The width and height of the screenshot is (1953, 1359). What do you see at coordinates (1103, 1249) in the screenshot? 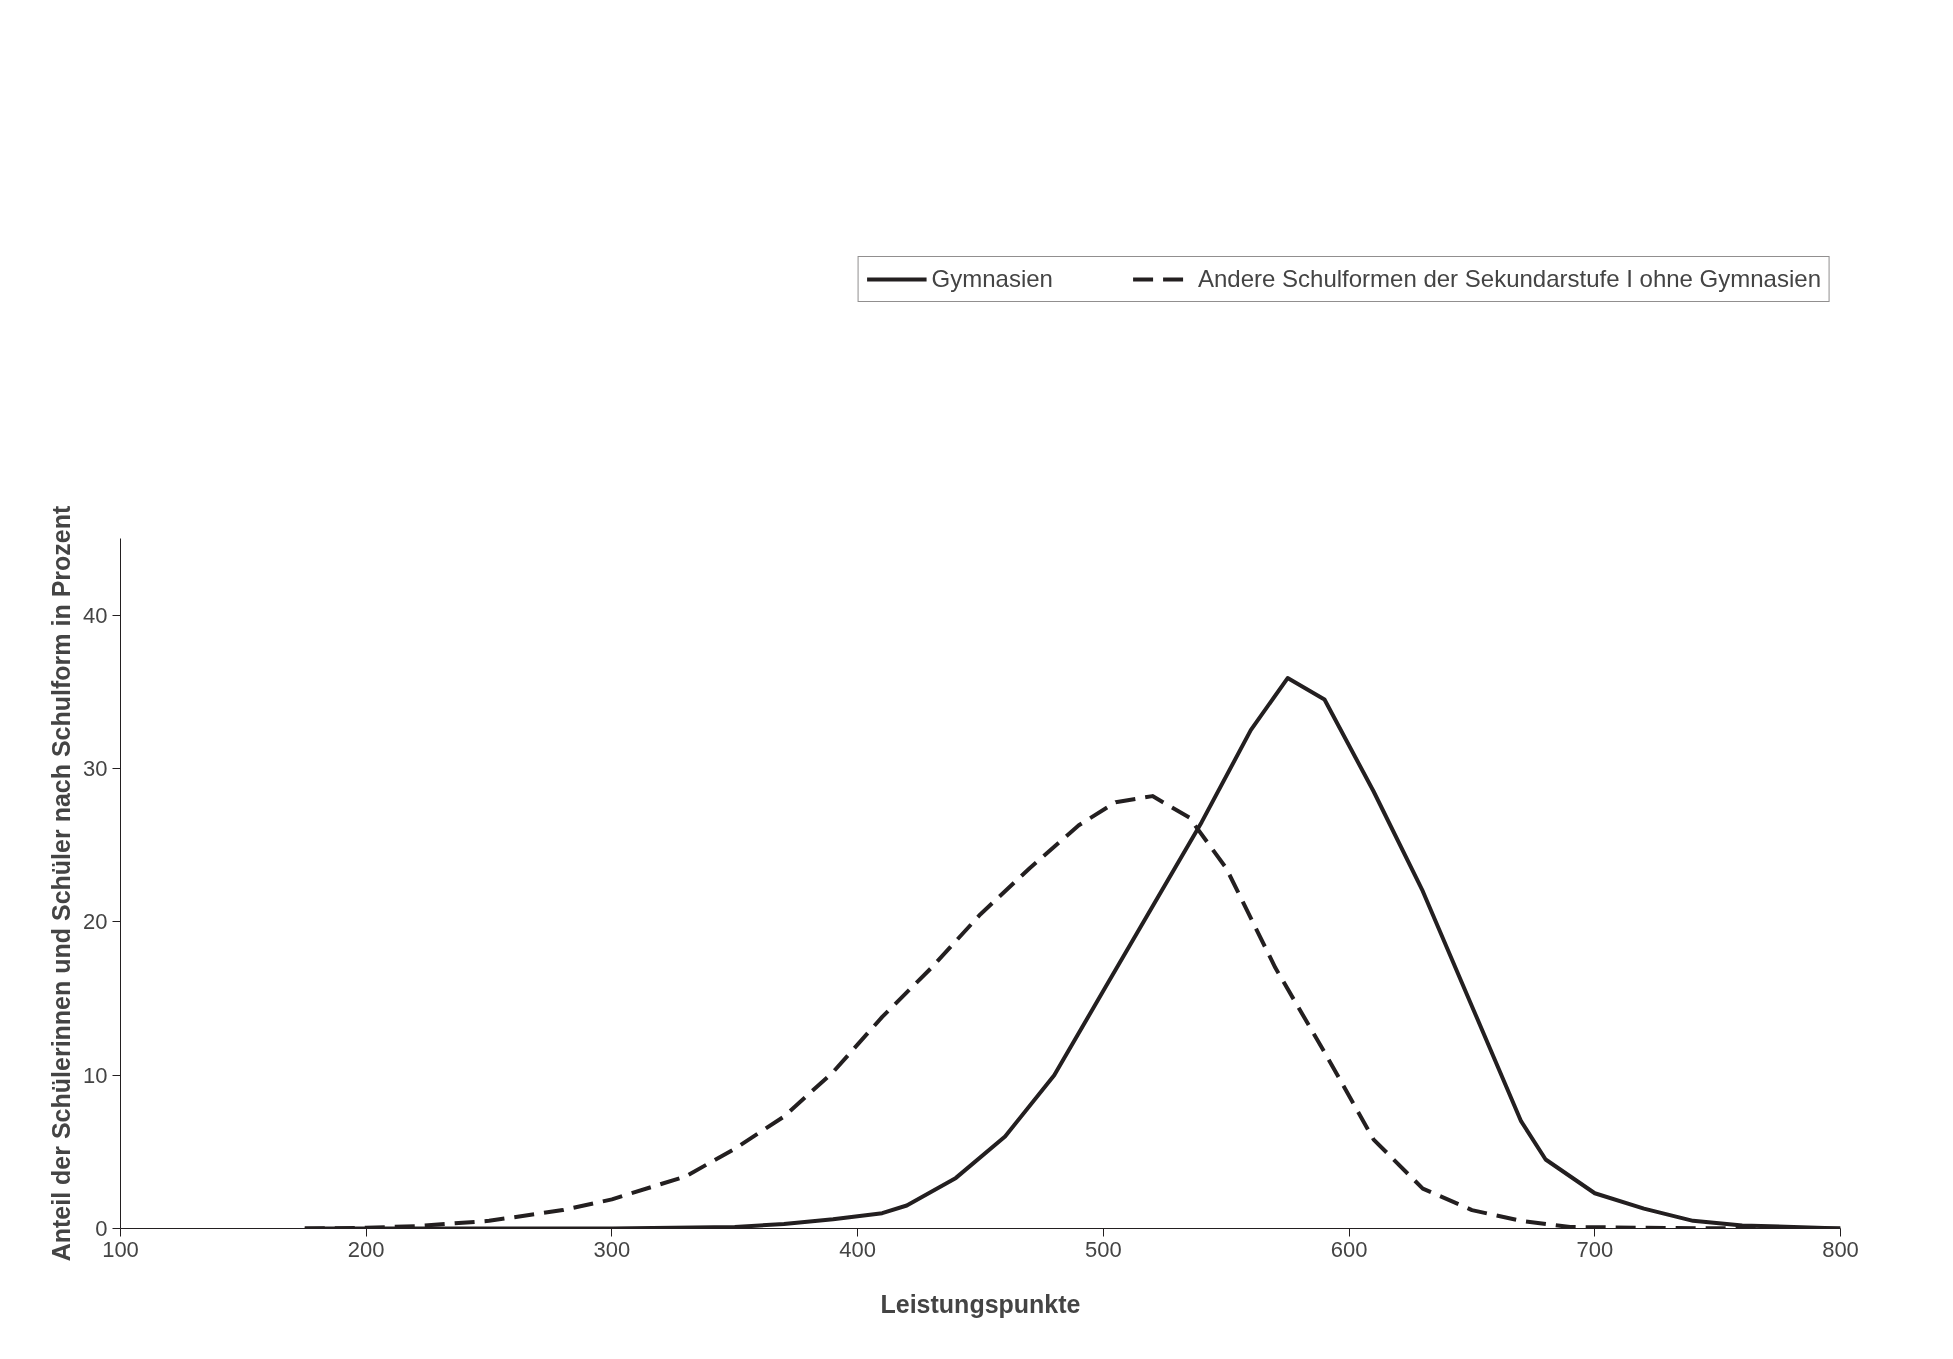
I see `x-tick-label: 500` at bounding box center [1103, 1249].